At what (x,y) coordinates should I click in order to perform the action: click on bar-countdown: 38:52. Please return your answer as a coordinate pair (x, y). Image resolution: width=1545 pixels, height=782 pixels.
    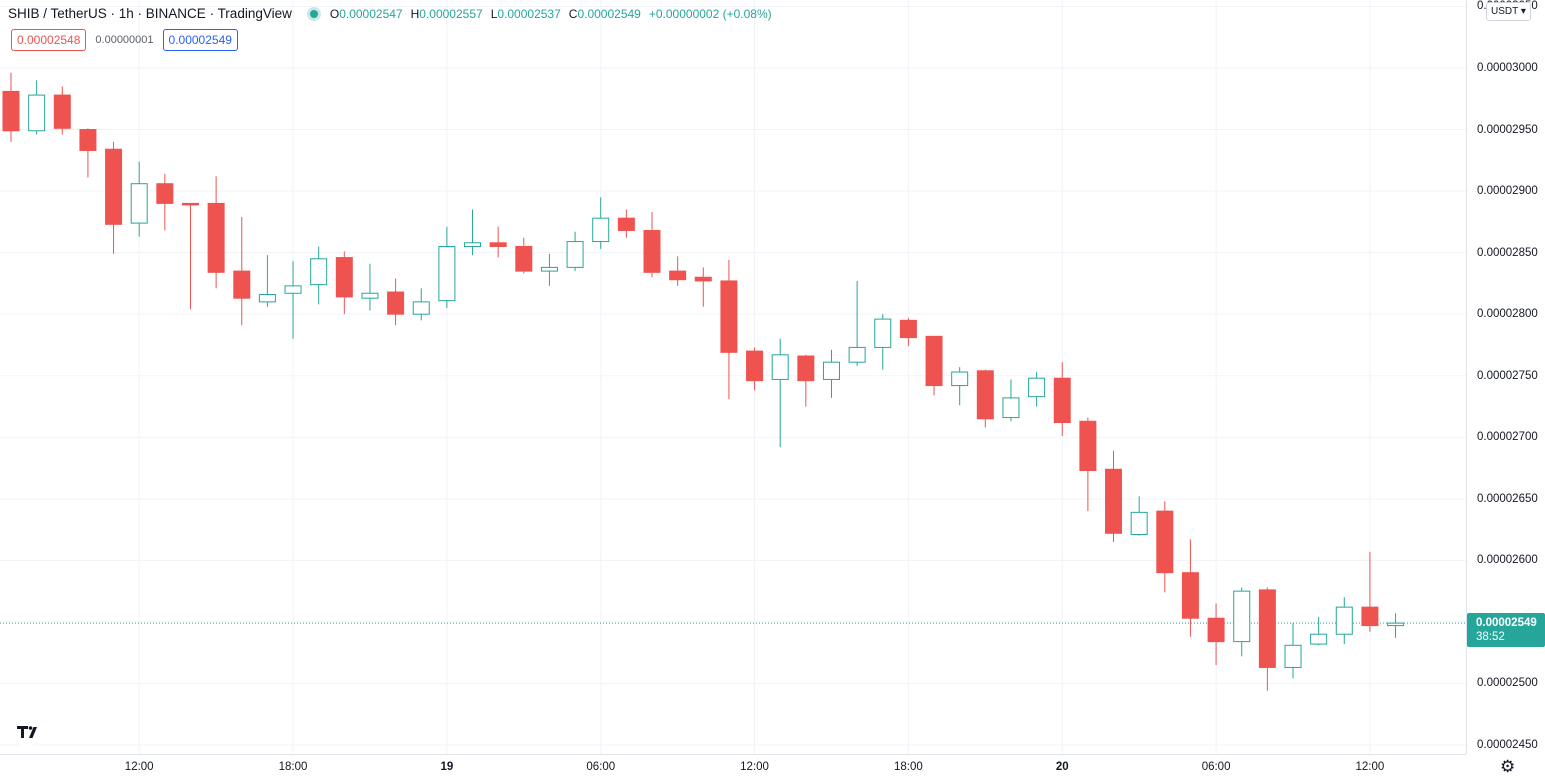
    Looking at the image, I should click on (1490, 637).